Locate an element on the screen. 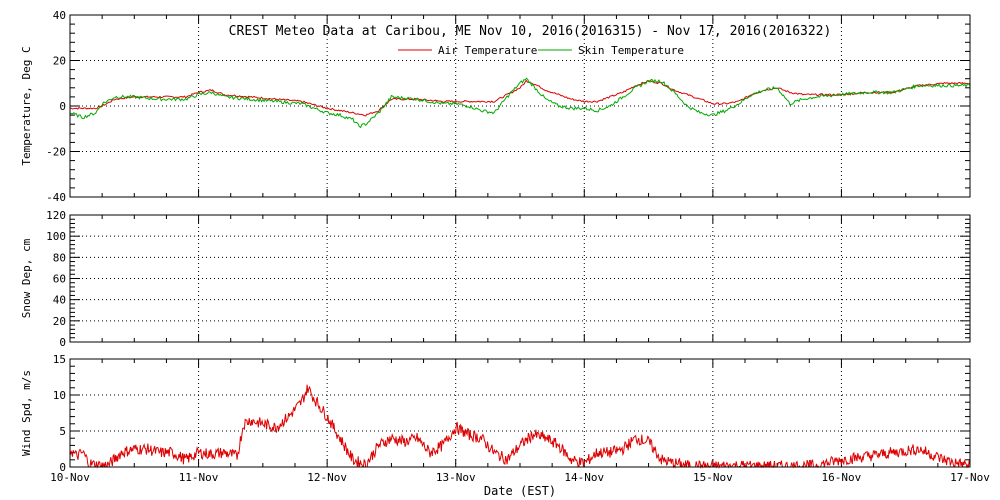  y-tick-label: 120 is located at coordinates (56, 215).